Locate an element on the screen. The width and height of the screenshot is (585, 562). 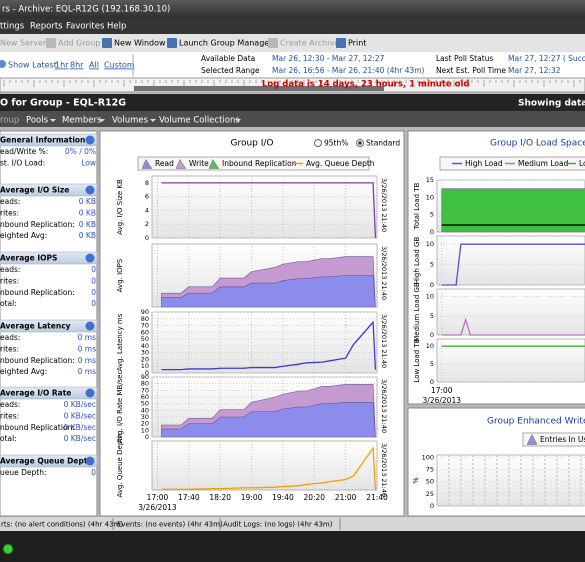
label: Next Est. Poll Time is located at coordinates (471, 70).